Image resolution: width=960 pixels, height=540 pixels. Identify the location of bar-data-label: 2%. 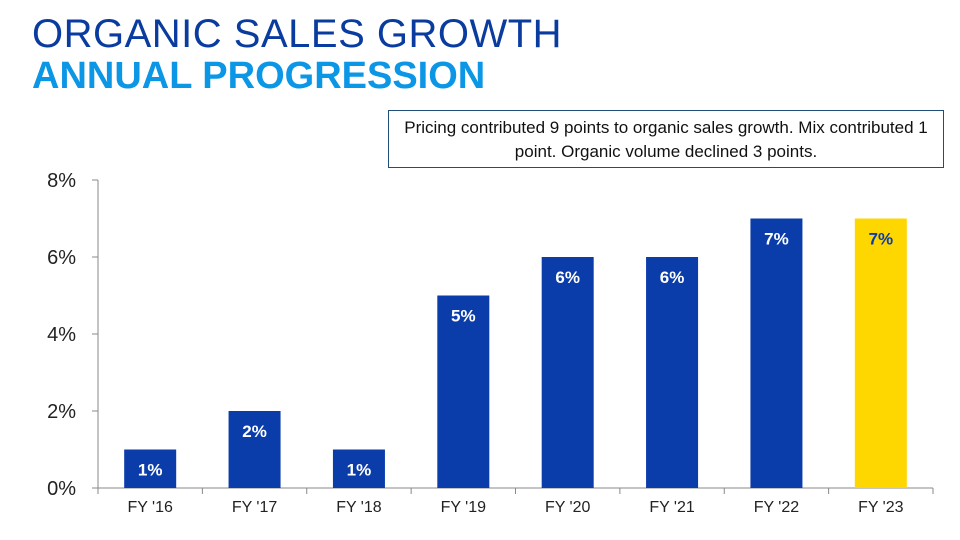
(254, 431).